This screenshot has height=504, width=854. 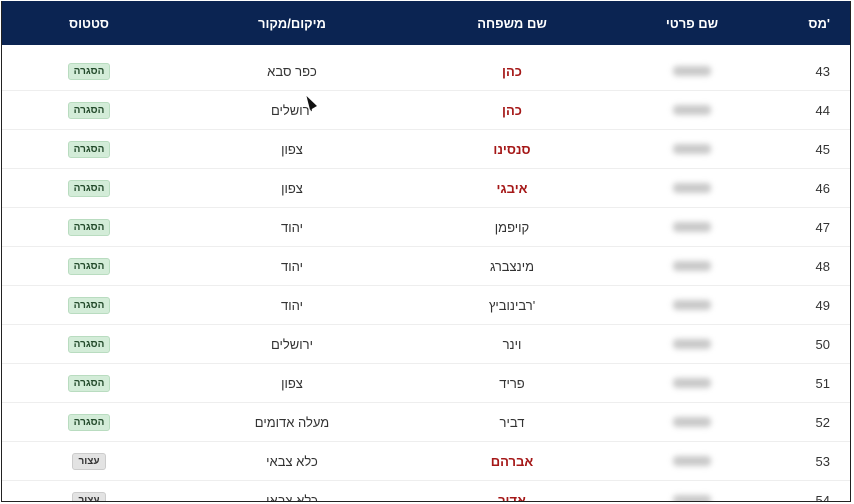 I want to click on row-num: 44, so click(x=822, y=110).